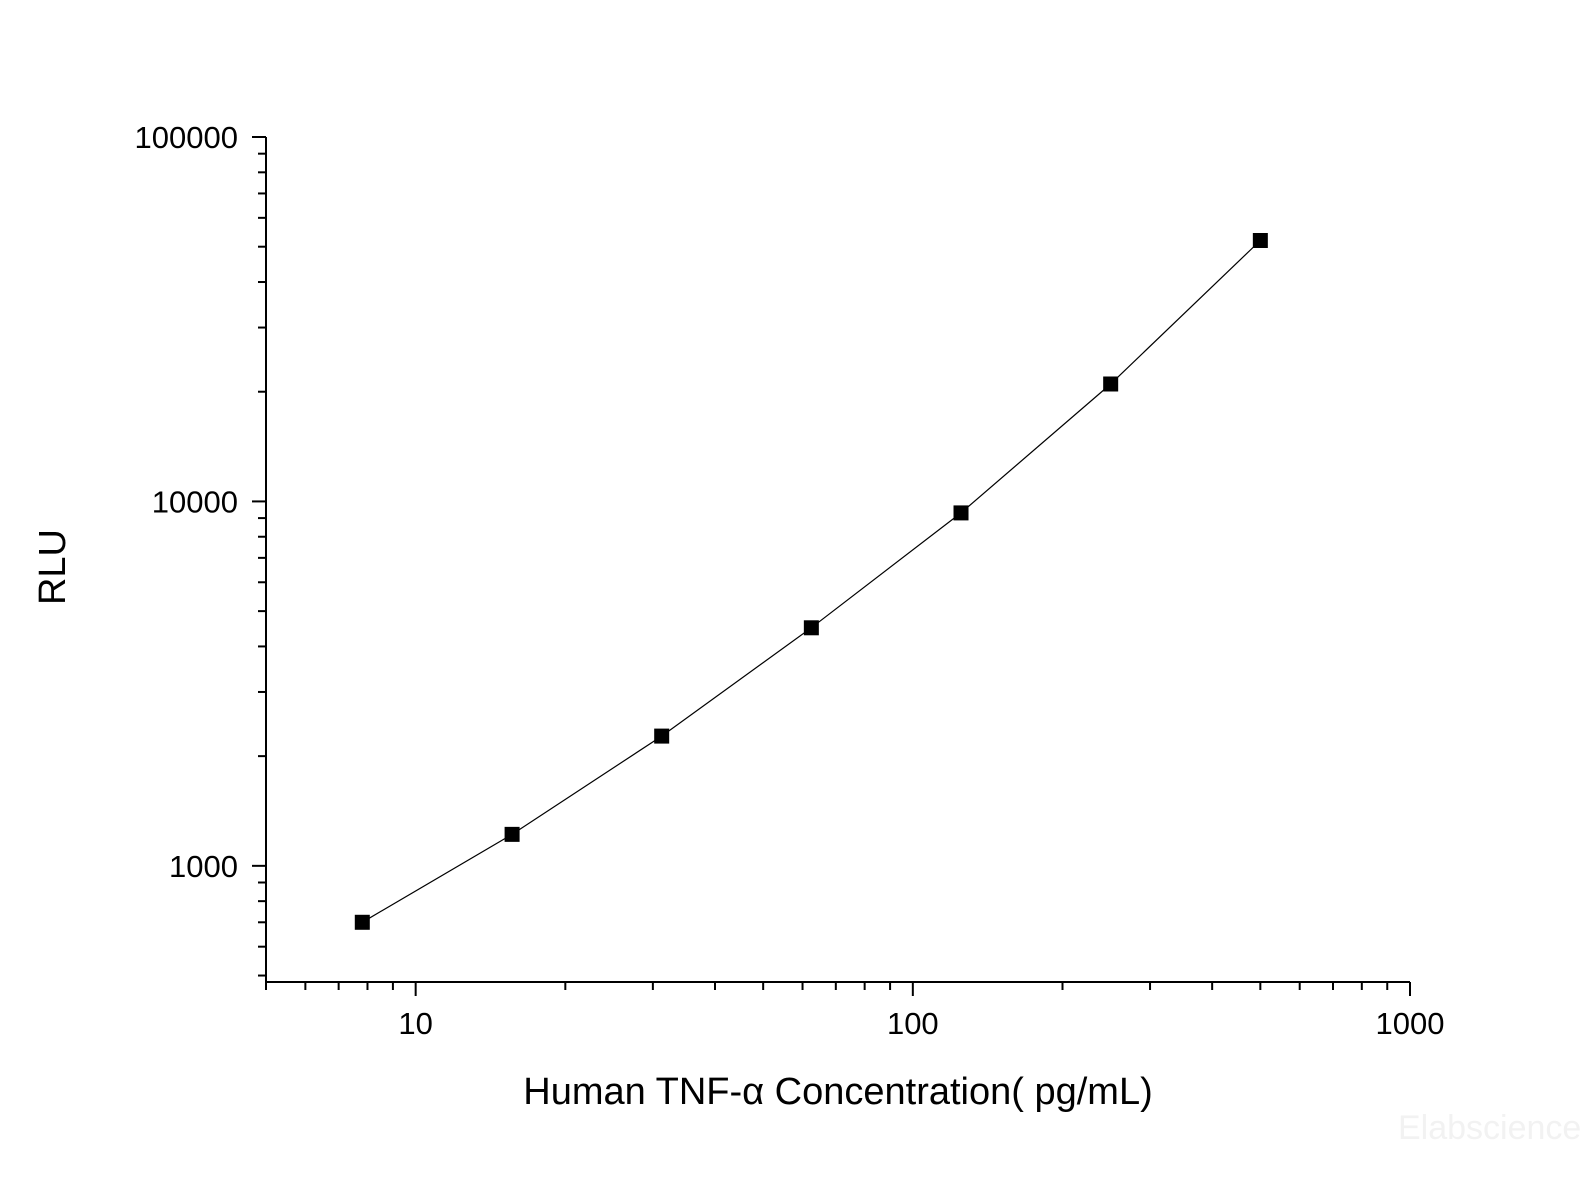 This screenshot has width=1585, height=1189. I want to click on y-axis-ticks: 1000 10000 100000, so click(200, 548).